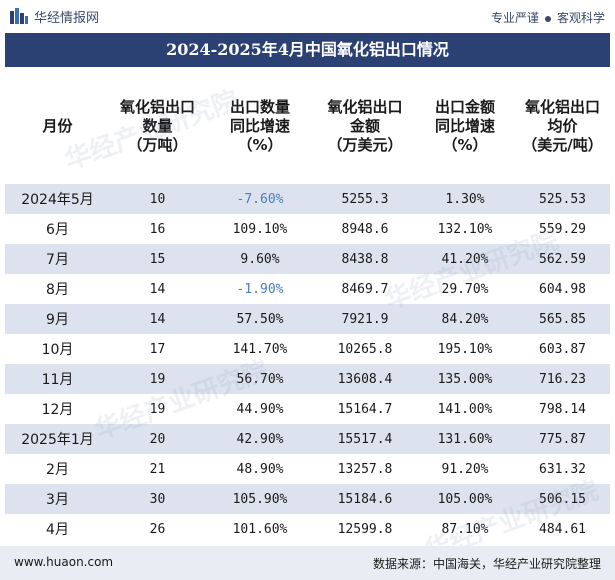  I want to click on cell-month: 6月, so click(57, 229).